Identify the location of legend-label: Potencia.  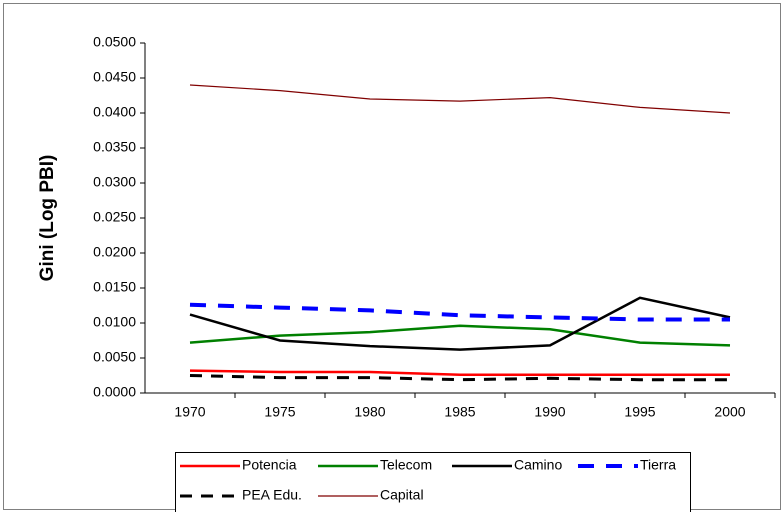
(269, 465).